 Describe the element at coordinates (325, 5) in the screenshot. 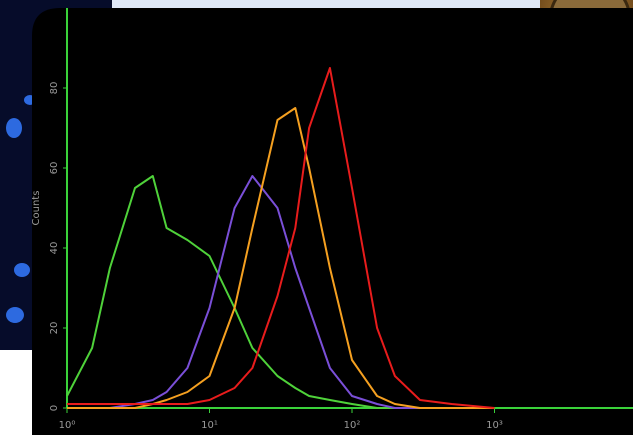

I see `top-strip` at that location.